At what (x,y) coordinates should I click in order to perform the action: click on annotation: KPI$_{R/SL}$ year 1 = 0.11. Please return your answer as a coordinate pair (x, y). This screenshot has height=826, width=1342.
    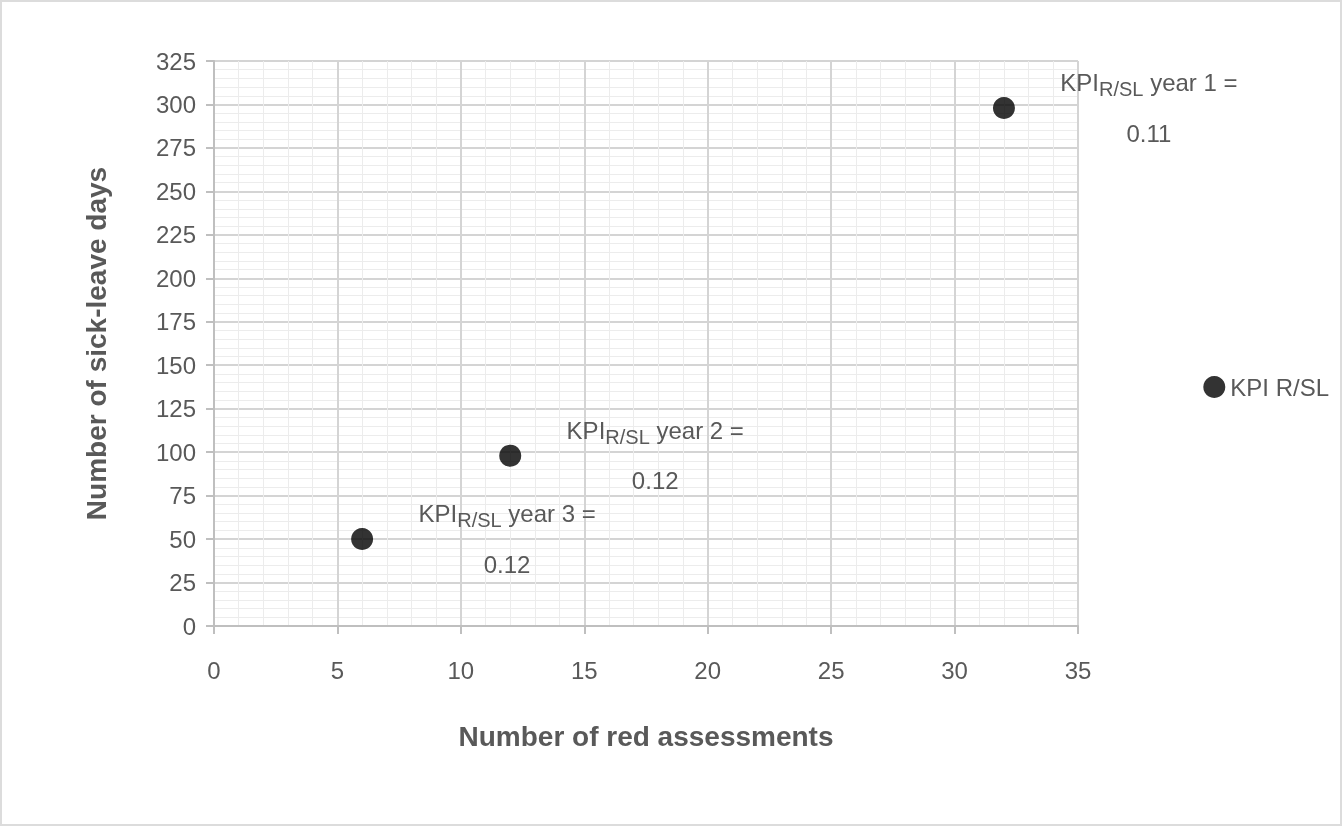
    Looking at the image, I should click on (1149, 108).